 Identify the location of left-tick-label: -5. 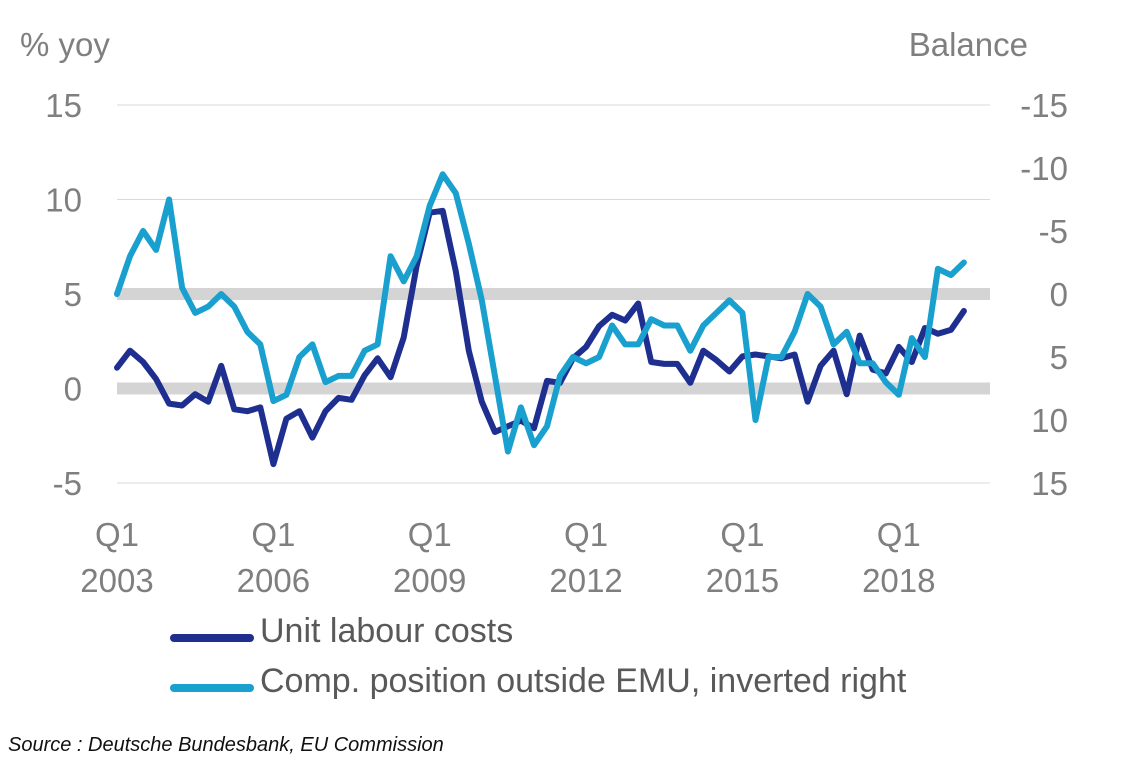
(67, 483).